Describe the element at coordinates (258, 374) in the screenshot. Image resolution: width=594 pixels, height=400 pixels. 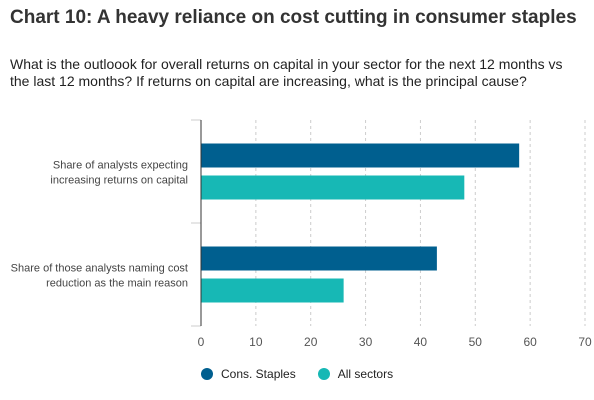
I see `legend-label-cons-staples: Cons. Staples` at that location.